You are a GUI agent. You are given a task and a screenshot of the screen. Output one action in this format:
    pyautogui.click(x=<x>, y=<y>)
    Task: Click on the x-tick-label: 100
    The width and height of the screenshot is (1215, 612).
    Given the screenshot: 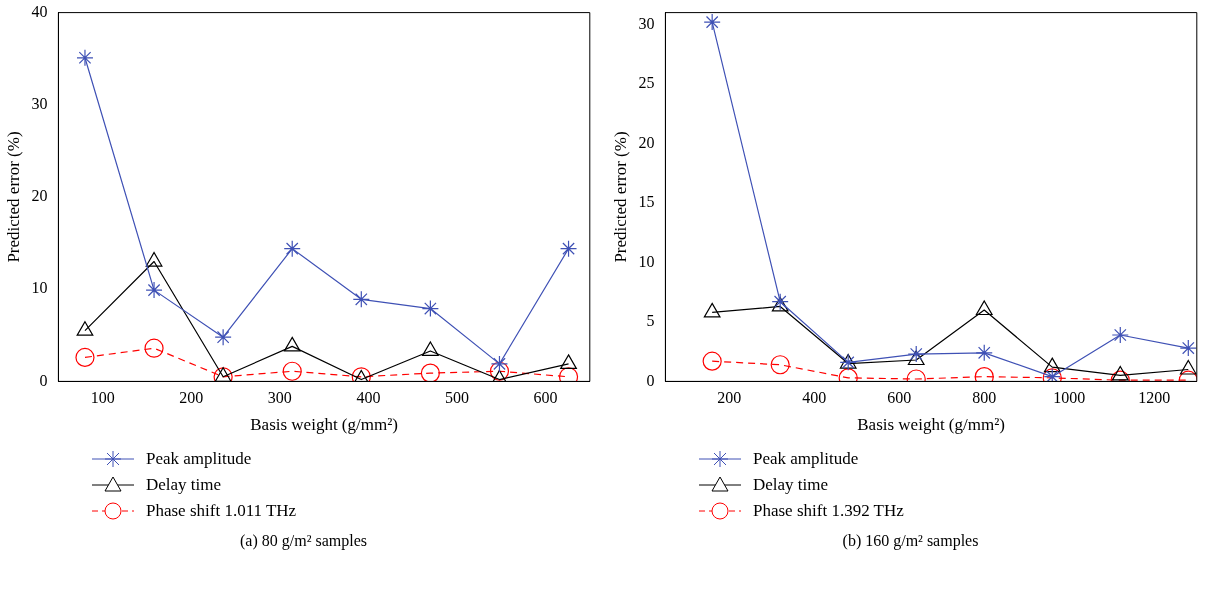 What is the action you would take?
    pyautogui.click(x=102, y=398)
    